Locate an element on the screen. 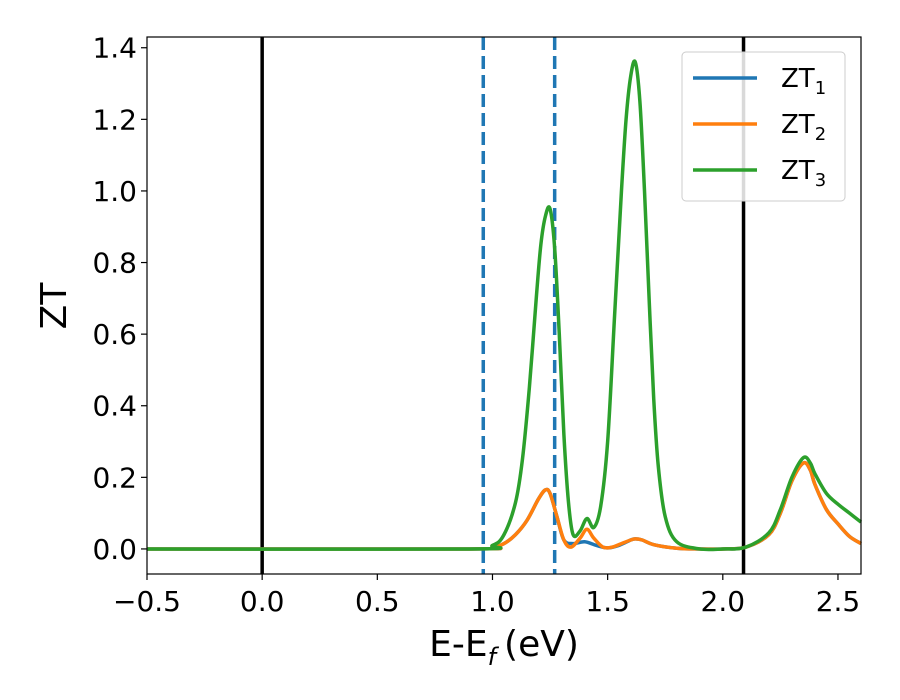  x-tick-label: 1.5 is located at coordinates (607, 601).